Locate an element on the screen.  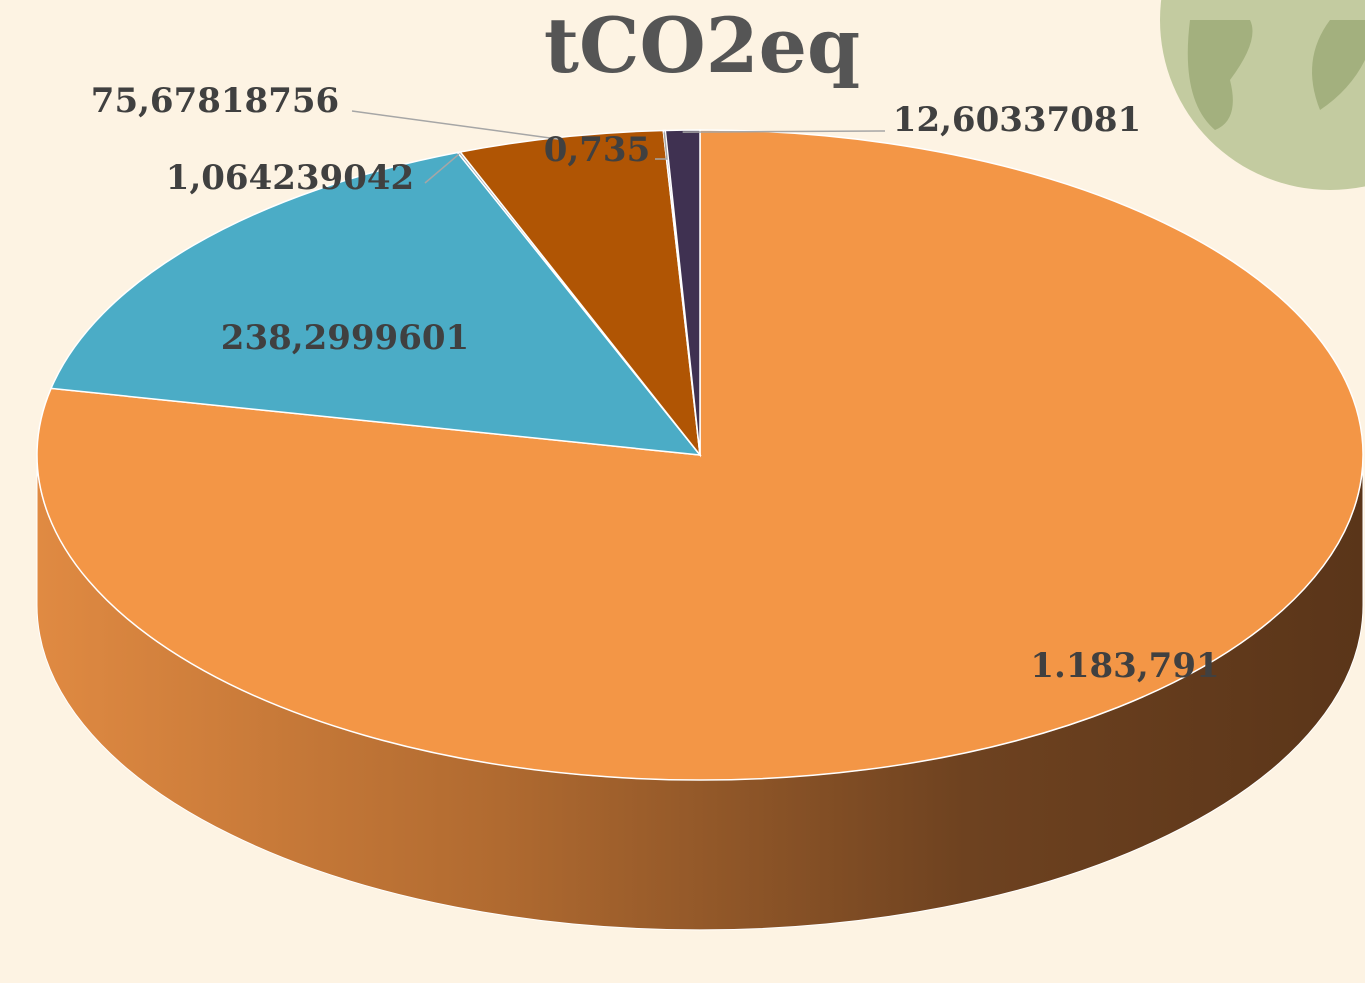
data-label: 238,2999601 is located at coordinates (345, 338).